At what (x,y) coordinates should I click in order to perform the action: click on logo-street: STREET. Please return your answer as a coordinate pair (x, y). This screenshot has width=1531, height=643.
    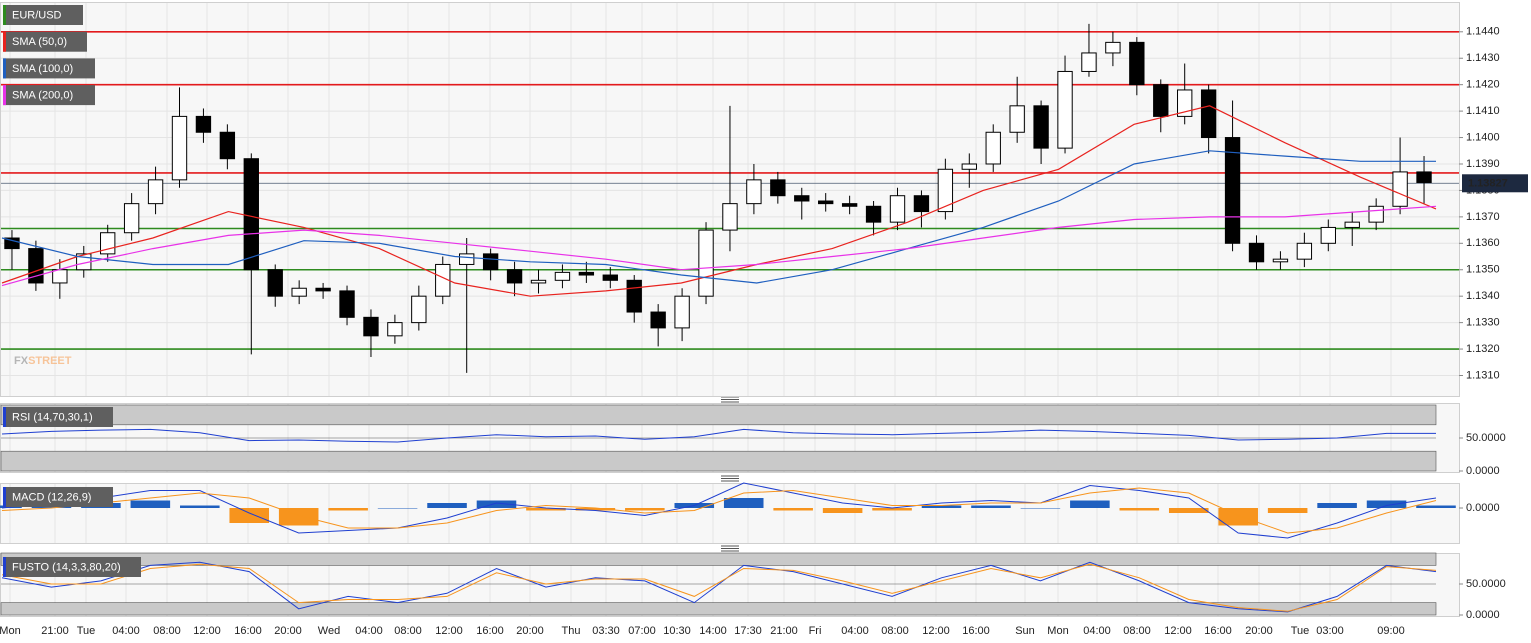
    Looking at the image, I should click on (50, 361).